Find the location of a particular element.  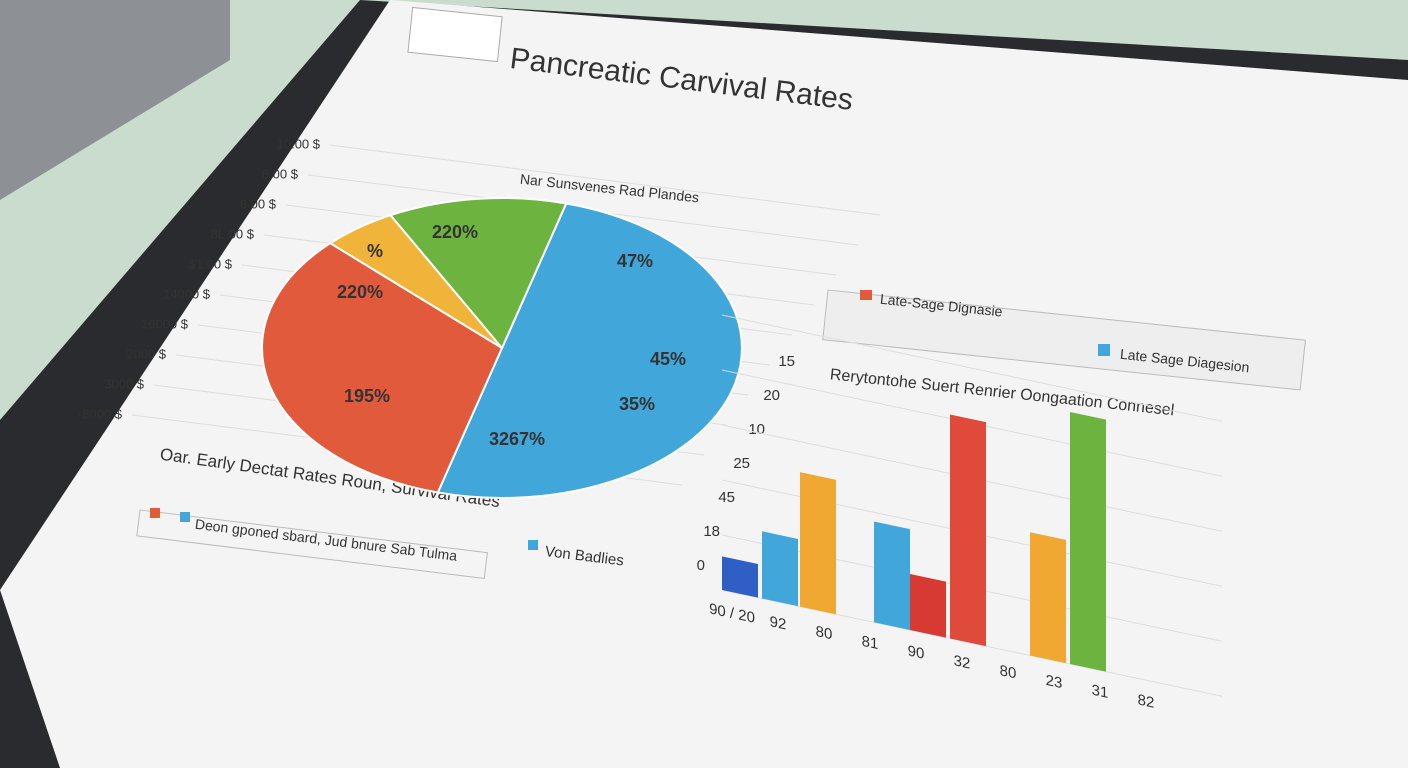

slice-label: 35% is located at coordinates (637, 404).